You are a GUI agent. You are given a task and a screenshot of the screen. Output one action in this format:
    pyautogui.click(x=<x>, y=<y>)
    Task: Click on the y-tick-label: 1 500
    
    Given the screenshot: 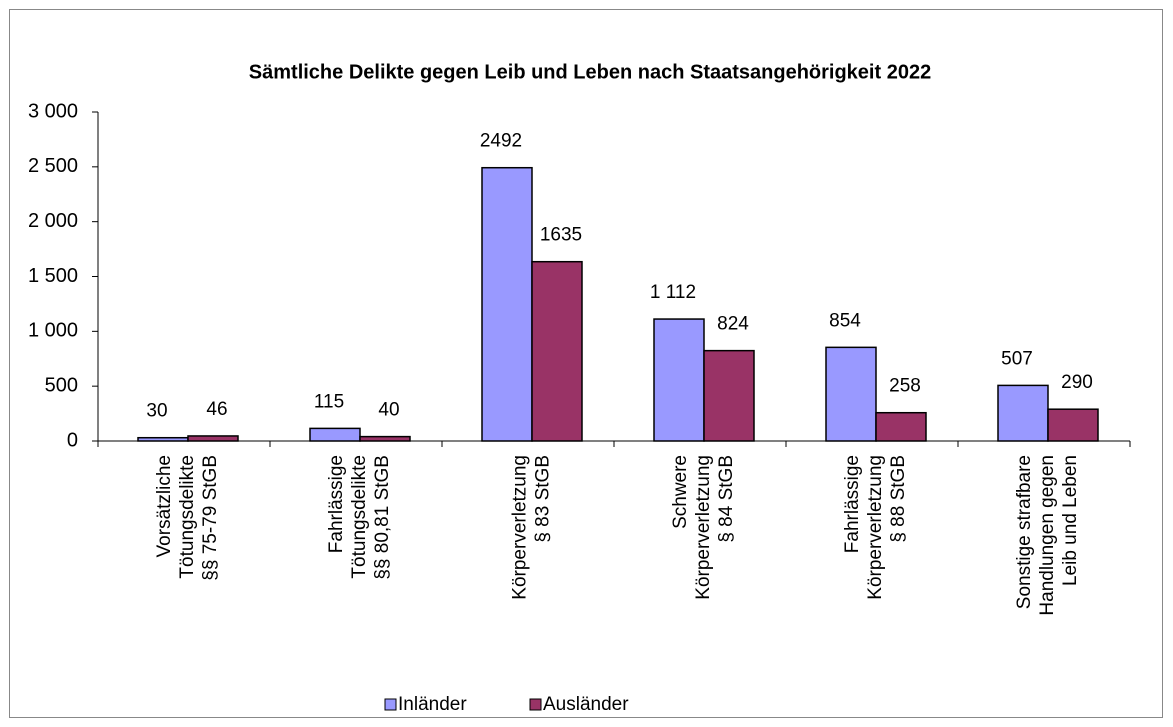 What is the action you would take?
    pyautogui.click(x=53, y=276)
    